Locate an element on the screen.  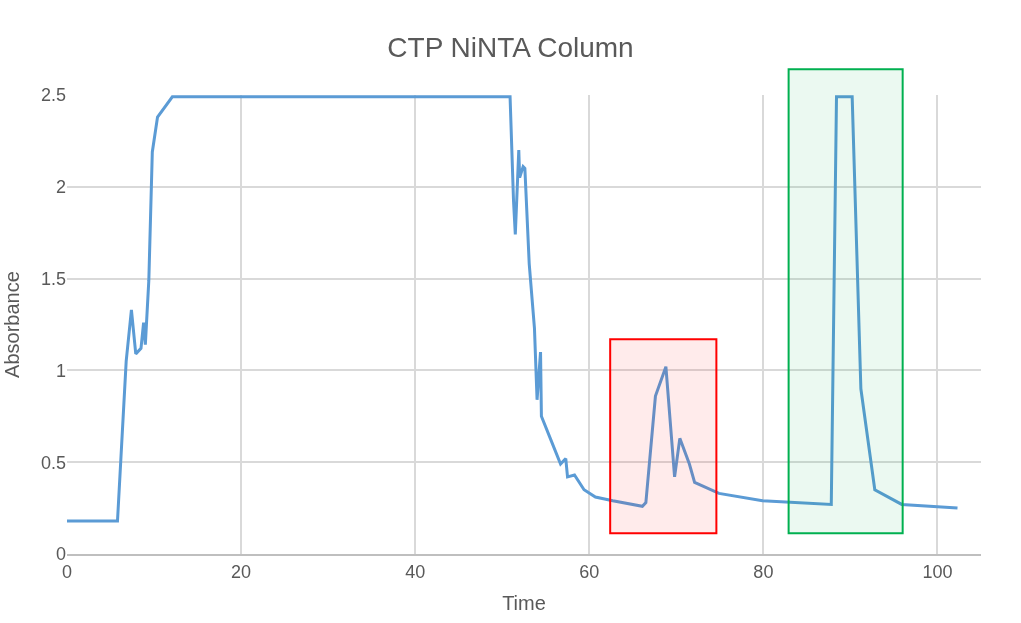
x-tick-label: 100 is located at coordinates (937, 571).